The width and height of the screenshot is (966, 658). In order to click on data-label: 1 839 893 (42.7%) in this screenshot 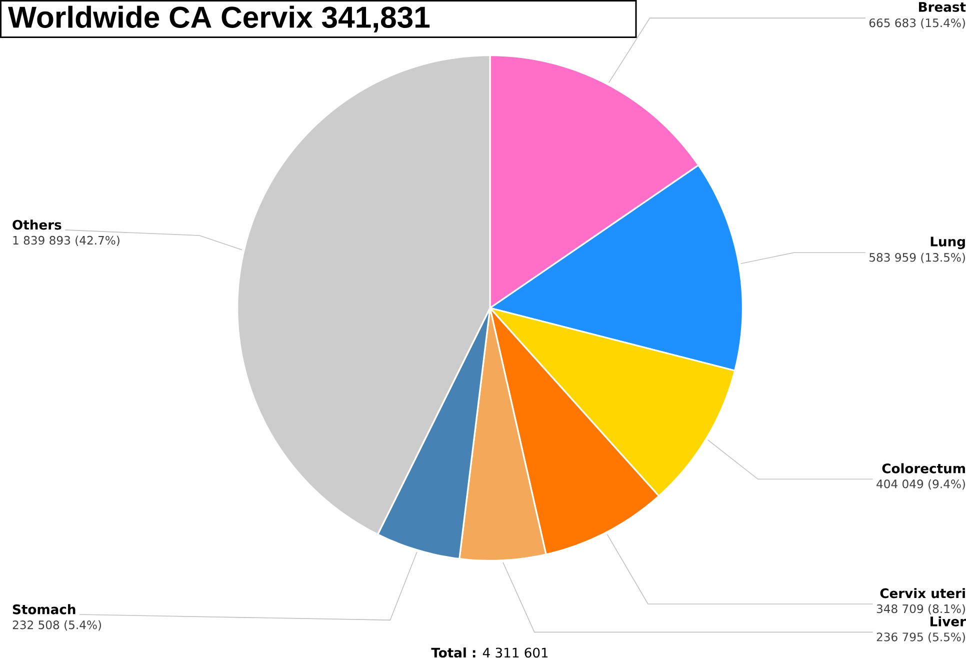, I will do `click(66, 241)`.